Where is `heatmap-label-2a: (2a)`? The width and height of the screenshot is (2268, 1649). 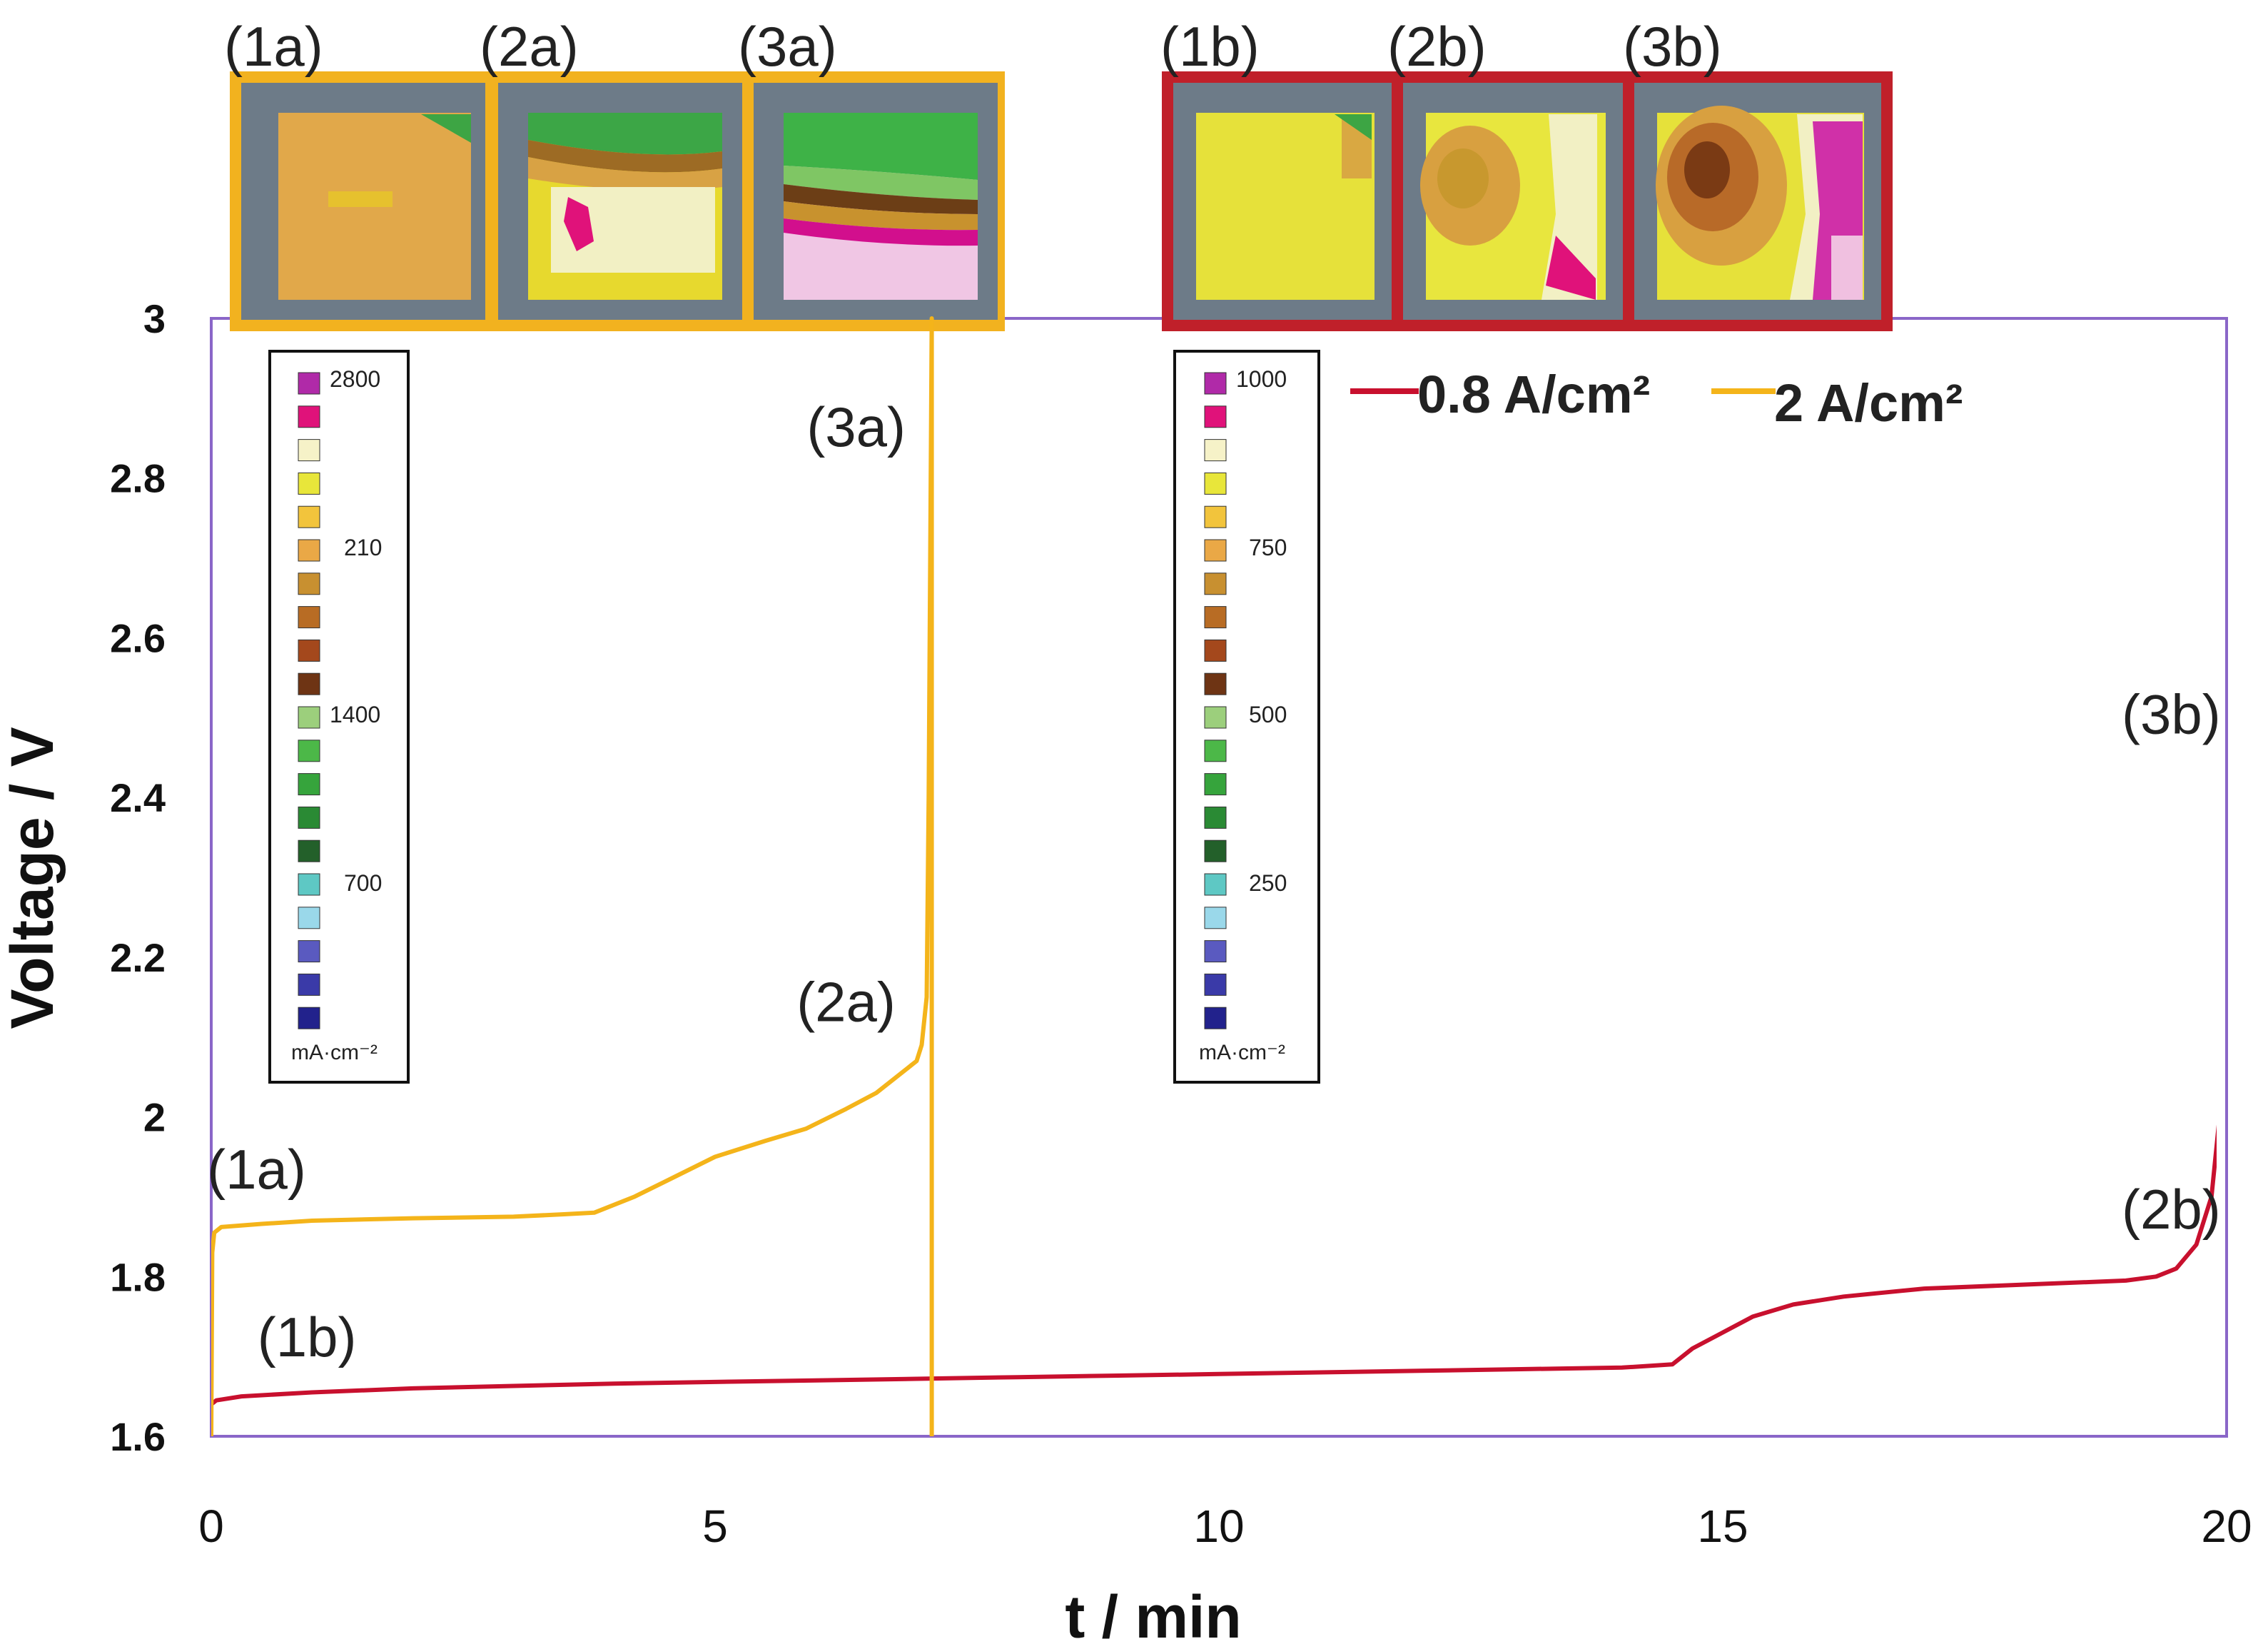
heatmap-label-2a: (2a) is located at coordinates (529, 46).